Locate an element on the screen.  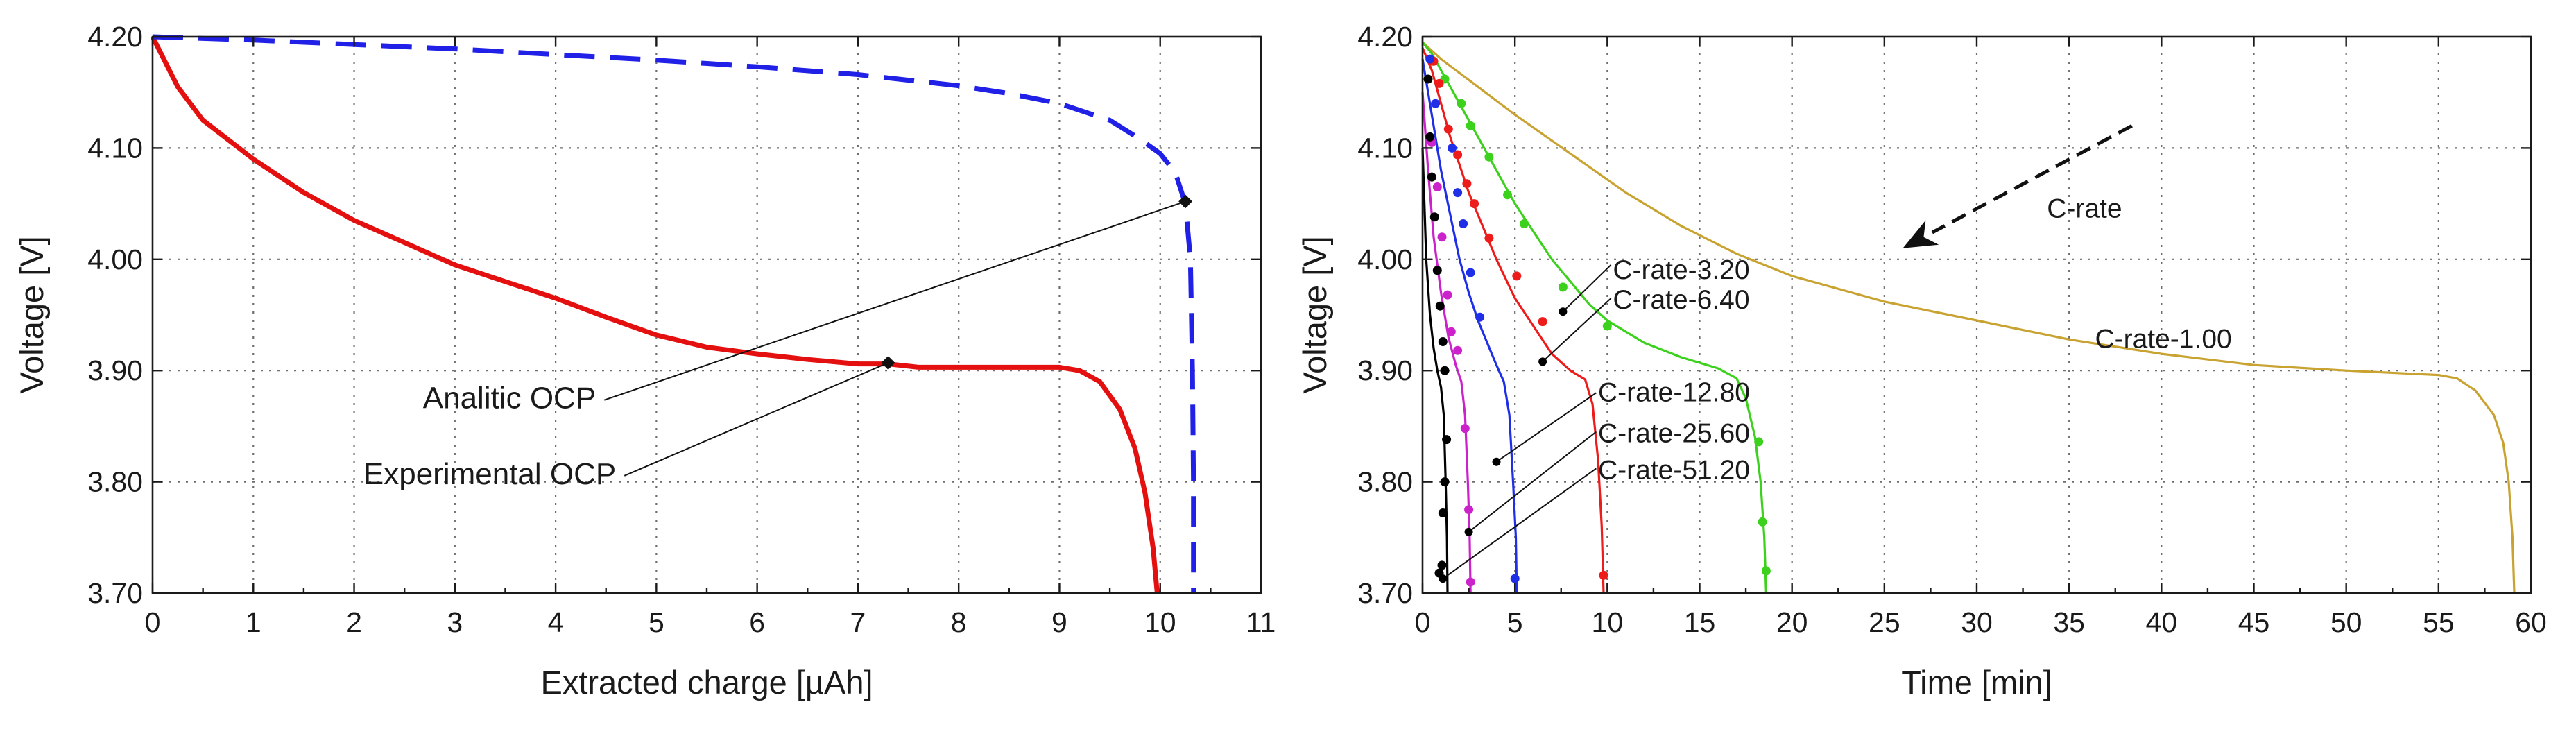
left-x-tick-label: 11 is located at coordinates (1261, 622).